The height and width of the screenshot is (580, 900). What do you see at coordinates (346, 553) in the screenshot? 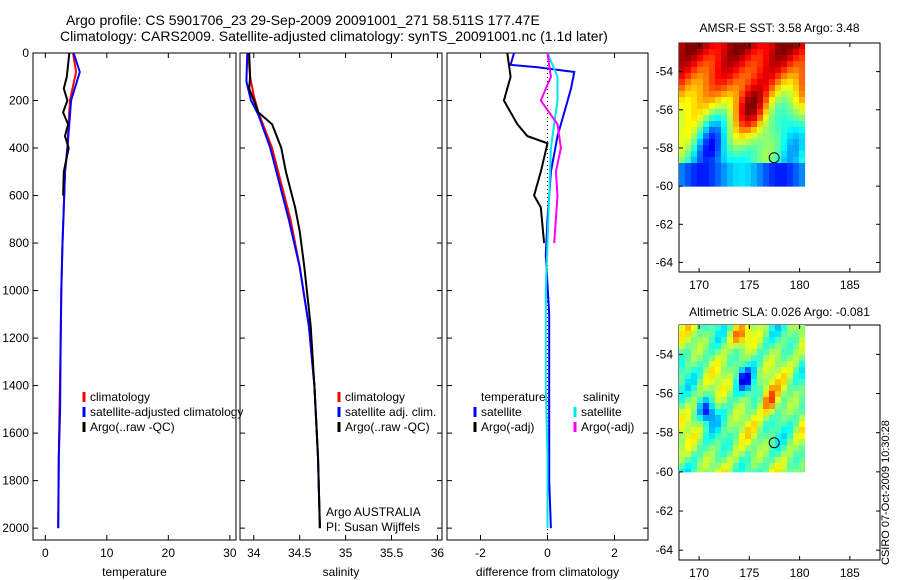
I see `x-tick-label: 35` at bounding box center [346, 553].